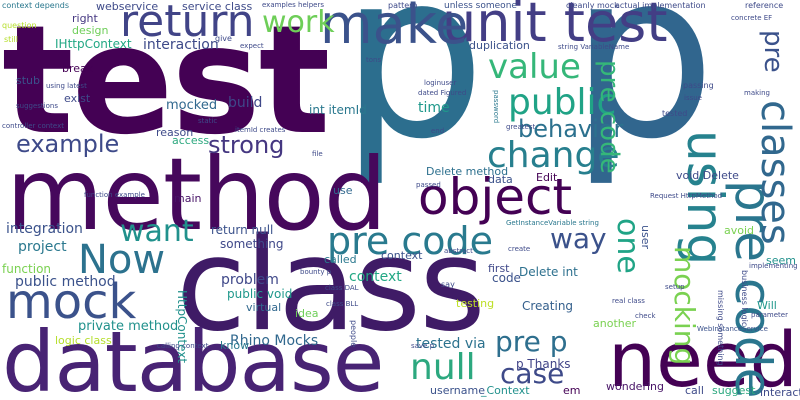 This screenshot has width=800, height=400. What do you see at coordinates (235, 345) in the screenshot?
I see `word-know: know` at bounding box center [235, 345].